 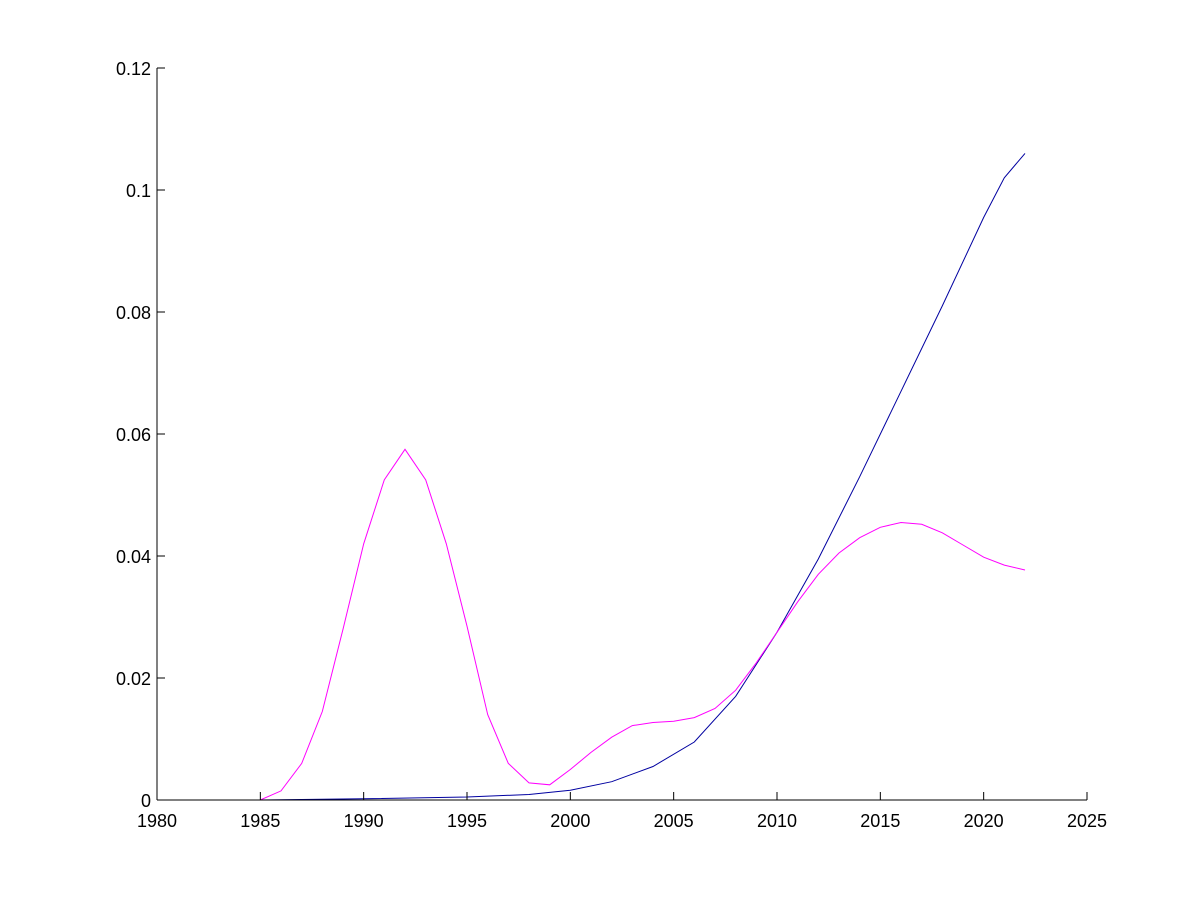 I want to click on x-tick-label: 2005, so click(x=674, y=821).